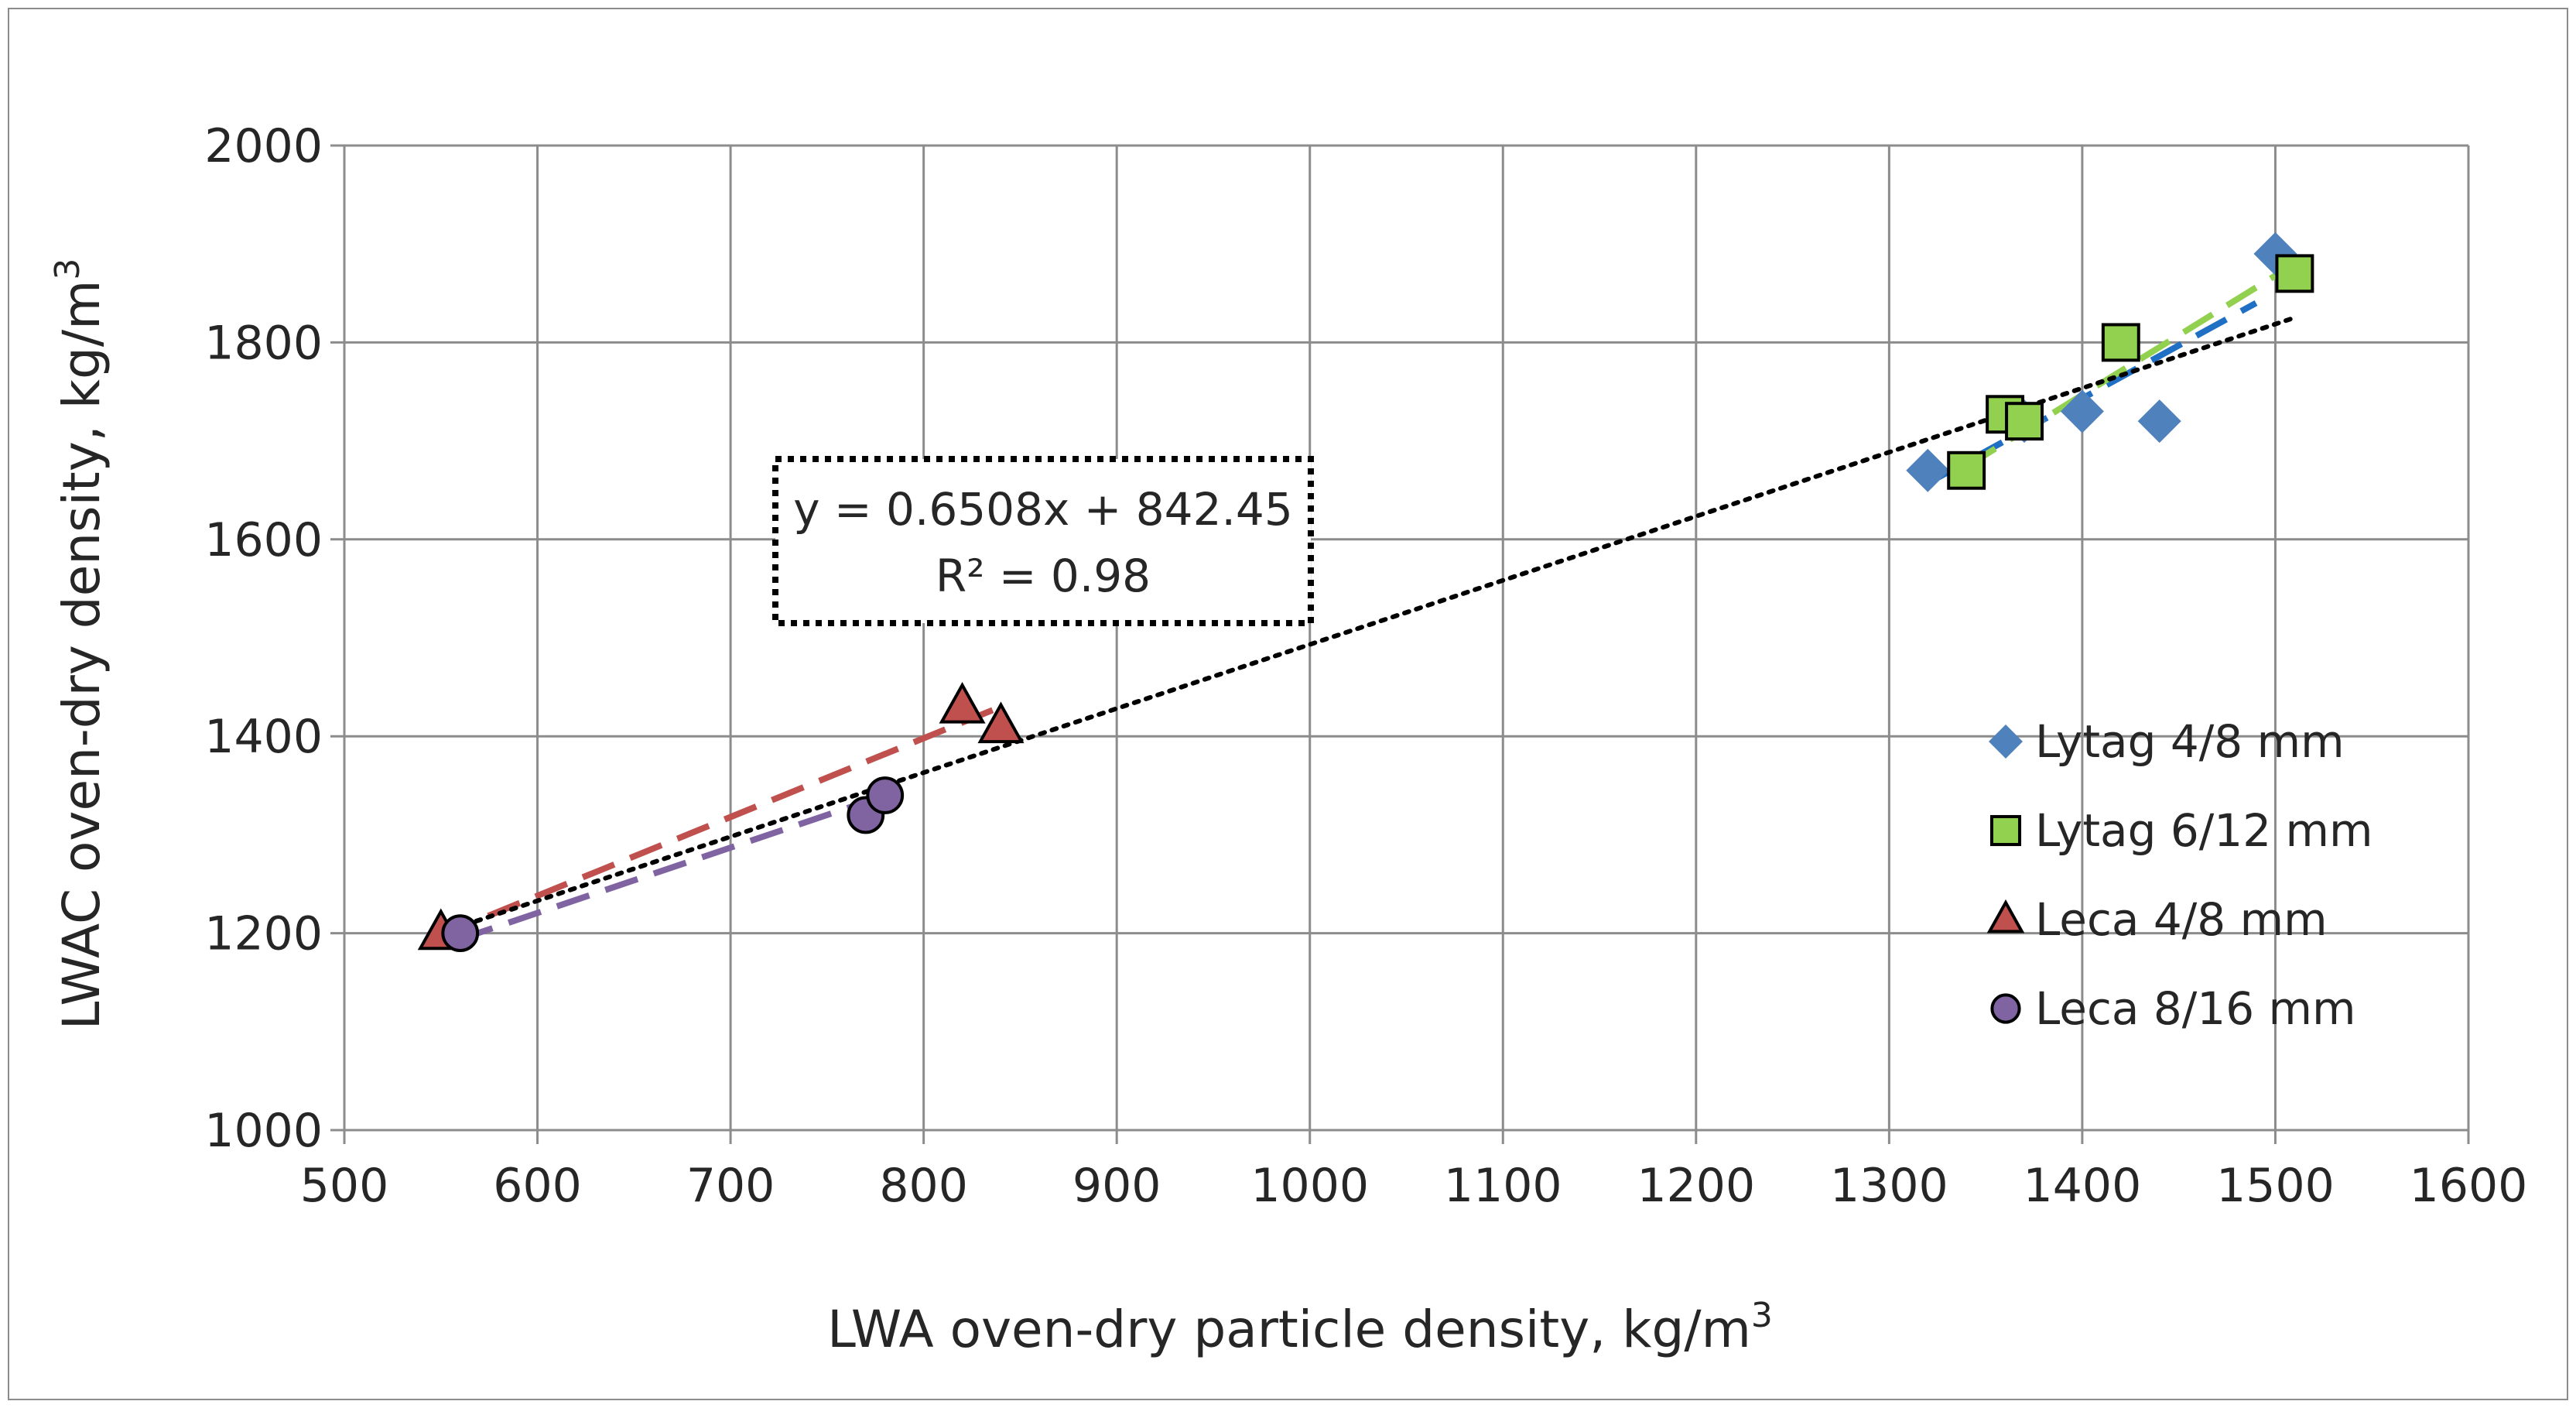 The image size is (2576, 1408). Describe the element at coordinates (1117, 1186) in the screenshot. I see `x-tick-label: 900` at that location.